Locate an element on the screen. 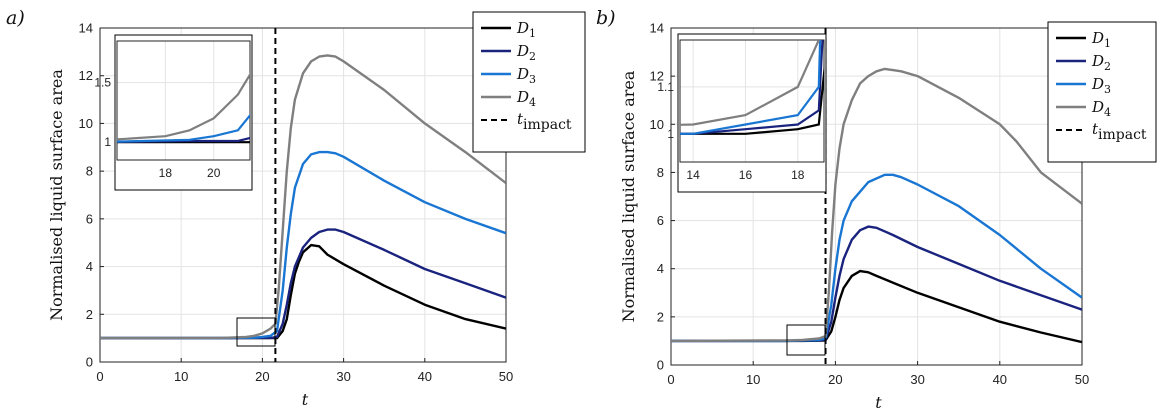  series-line-D3 is located at coordinates (876, 258).